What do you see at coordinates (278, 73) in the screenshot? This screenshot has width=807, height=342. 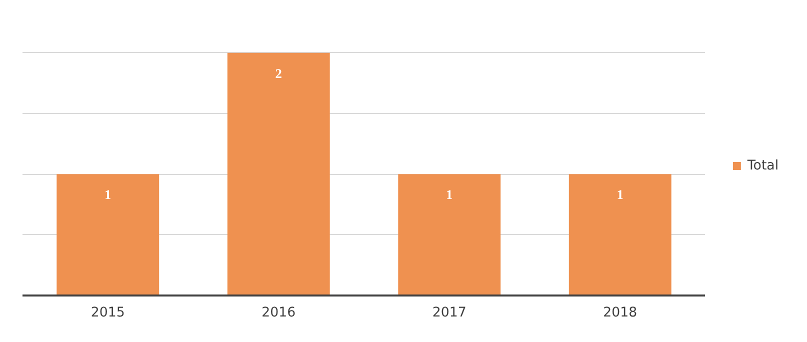 I see `data-label: 2` at bounding box center [278, 73].